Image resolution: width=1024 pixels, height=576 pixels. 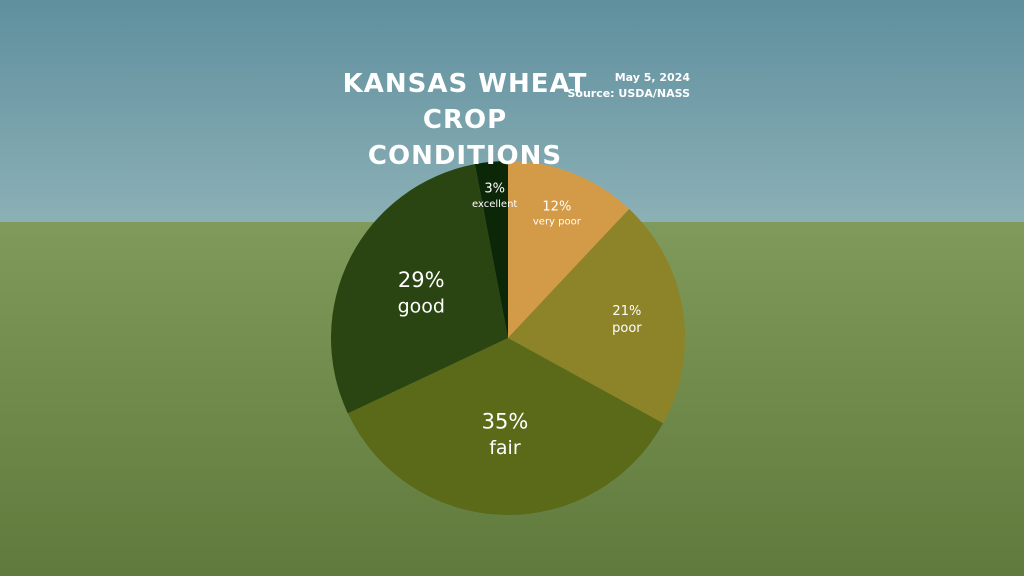 I want to click on source: Source: USDA/NASS, so click(x=628, y=93).